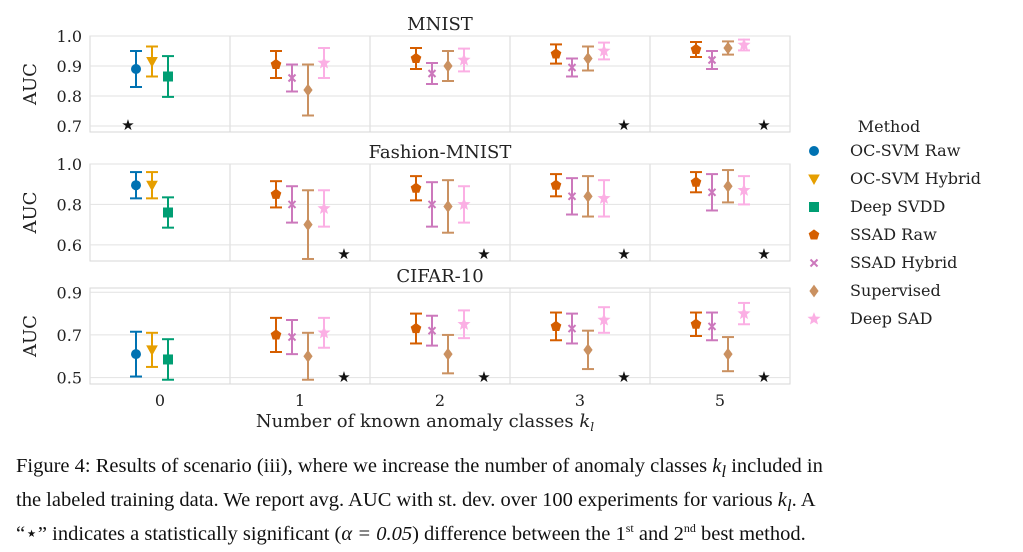  What do you see at coordinates (814, 207) in the screenshot?
I see `legend-marker-deep-svdd` at bounding box center [814, 207].